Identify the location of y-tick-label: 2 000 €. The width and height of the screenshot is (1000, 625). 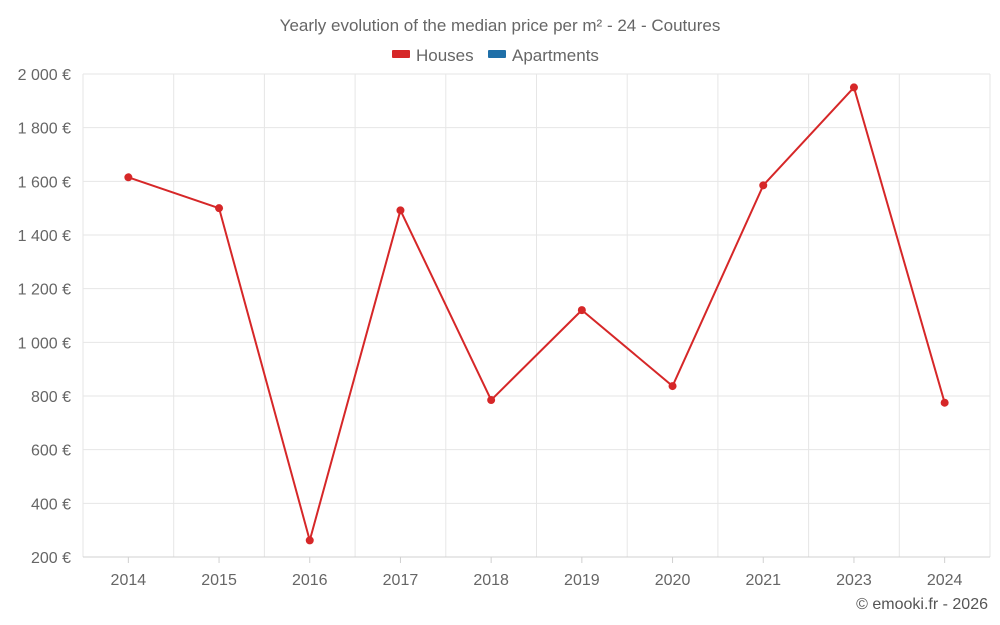
(44, 75).